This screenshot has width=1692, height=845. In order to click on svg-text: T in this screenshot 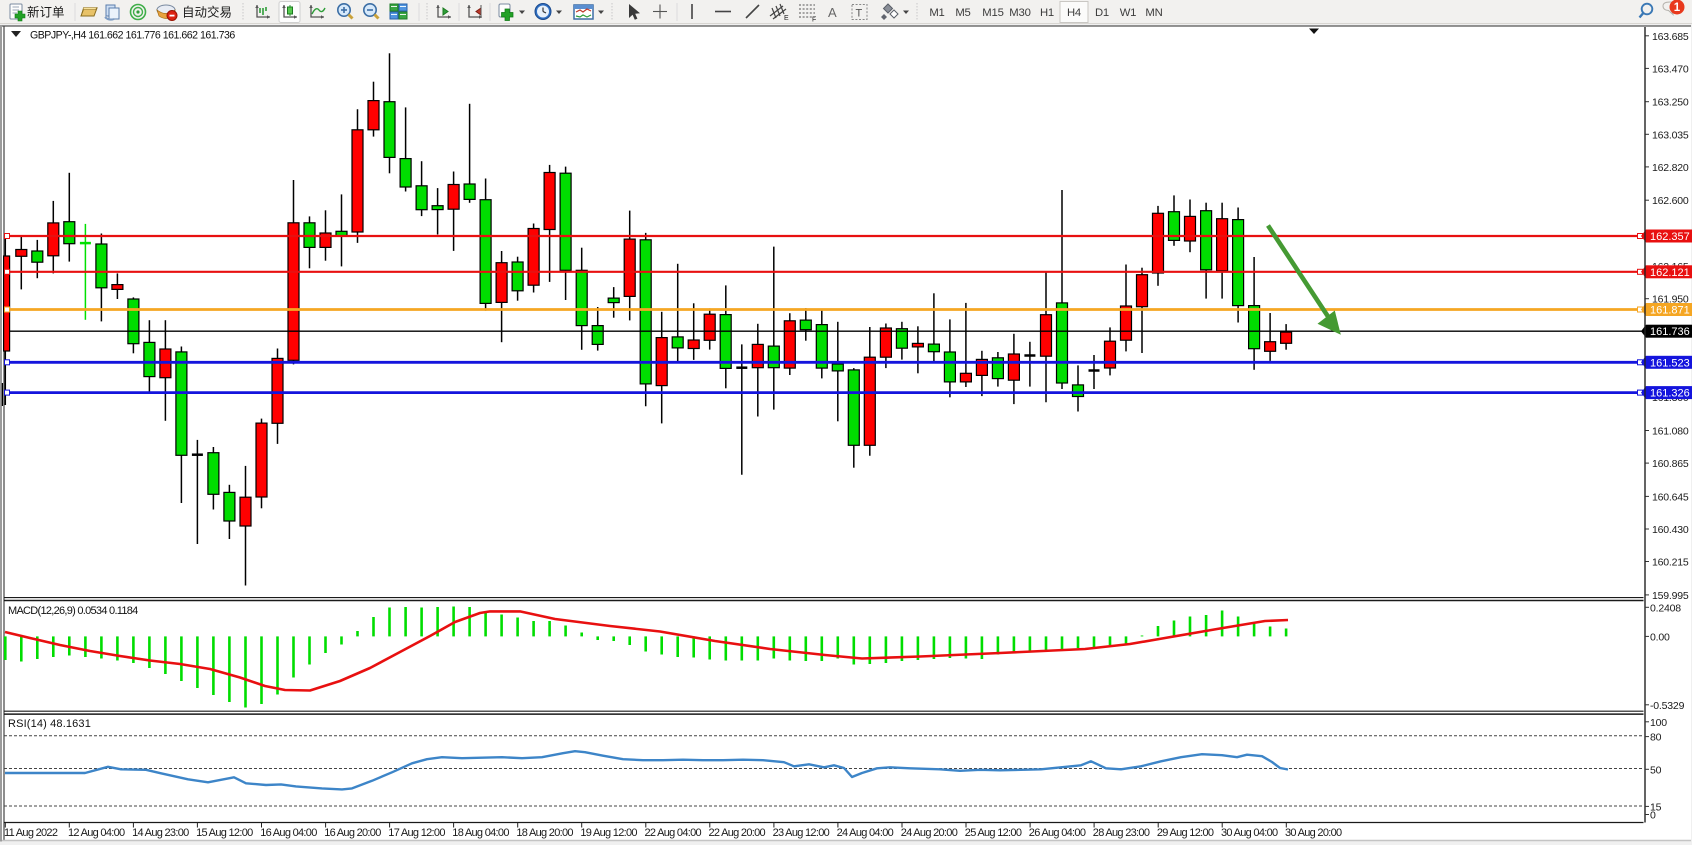, I will do `click(859, 14)`.